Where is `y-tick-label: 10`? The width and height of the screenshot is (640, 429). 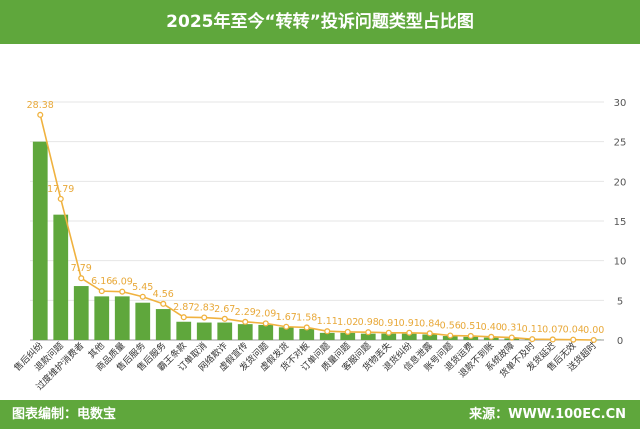 y-tick-label: 10 is located at coordinates (620, 262).